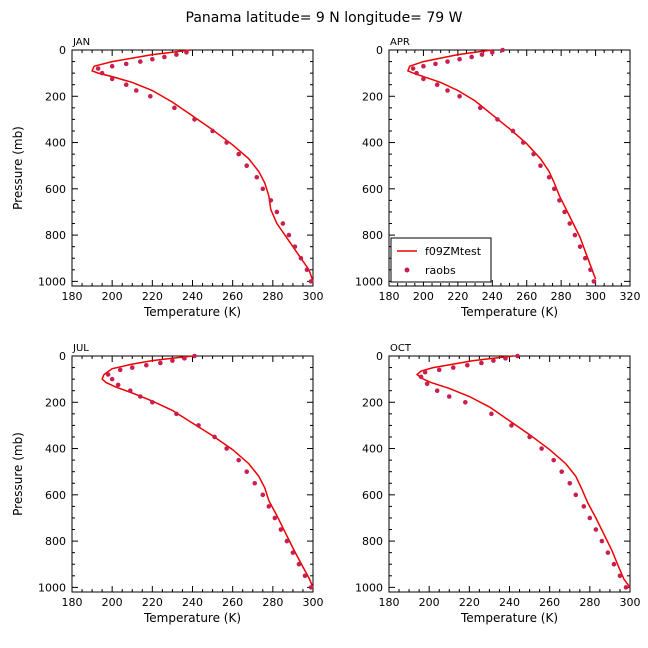  What do you see at coordinates (81, 42) in the screenshot?
I see `panel-month-label: JAN` at bounding box center [81, 42].